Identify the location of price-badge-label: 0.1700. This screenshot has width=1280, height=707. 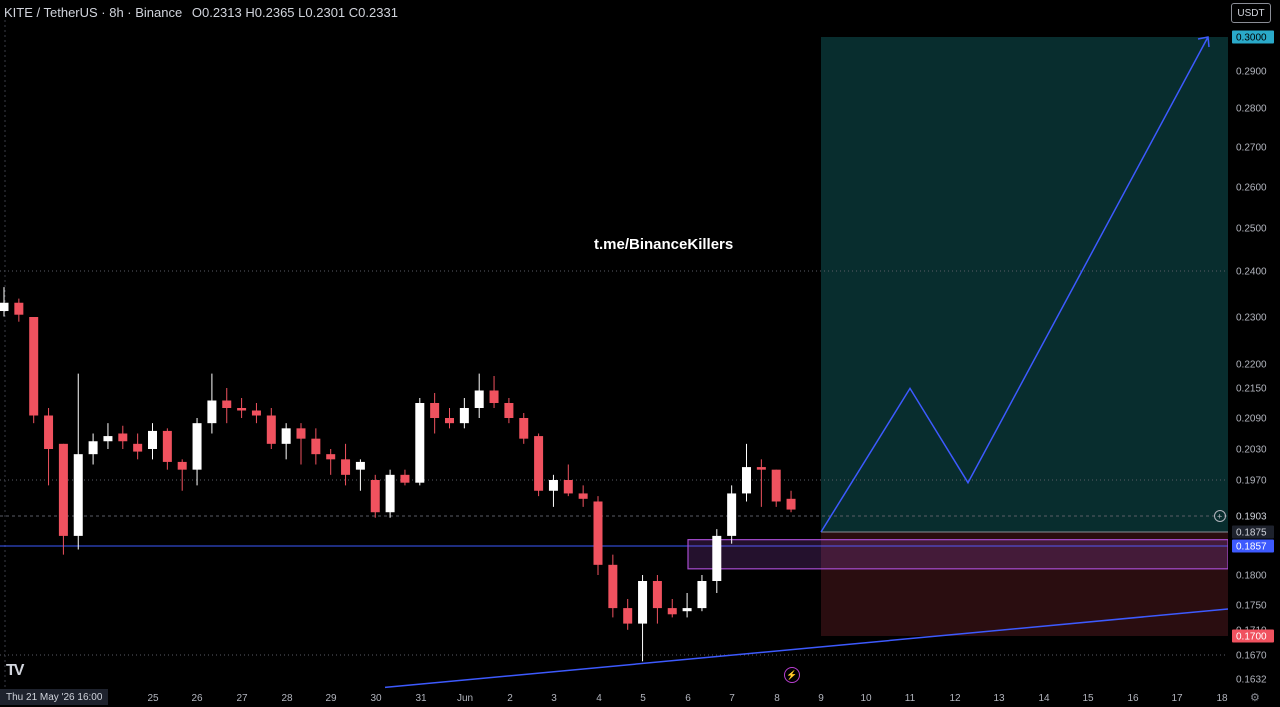
(1251, 637).